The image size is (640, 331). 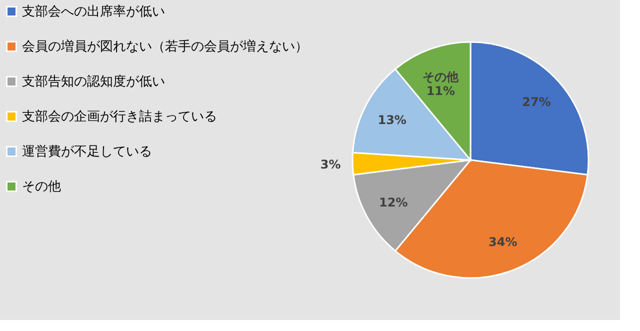 I want to click on data-label: 3%, so click(x=330, y=164).